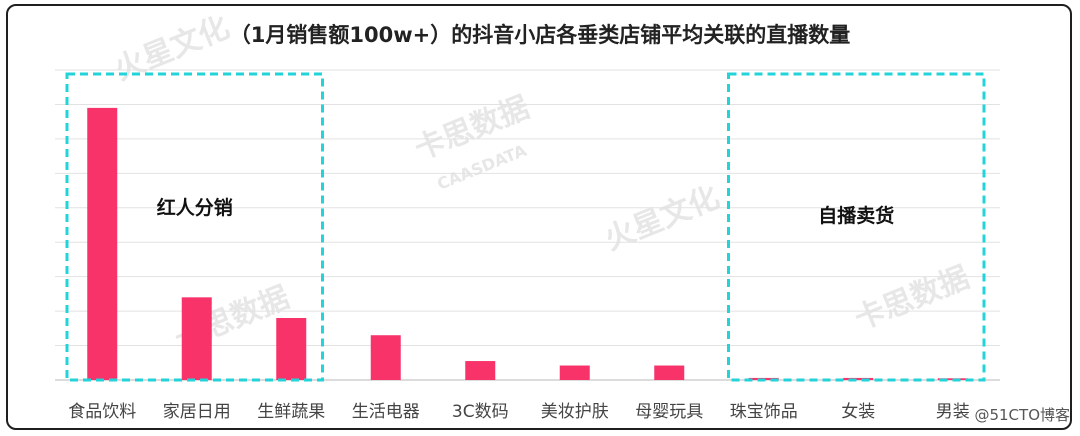 This screenshot has height=436, width=1080. Describe the element at coordinates (386, 412) in the screenshot. I see `x-tick-label: 生活电器` at that location.